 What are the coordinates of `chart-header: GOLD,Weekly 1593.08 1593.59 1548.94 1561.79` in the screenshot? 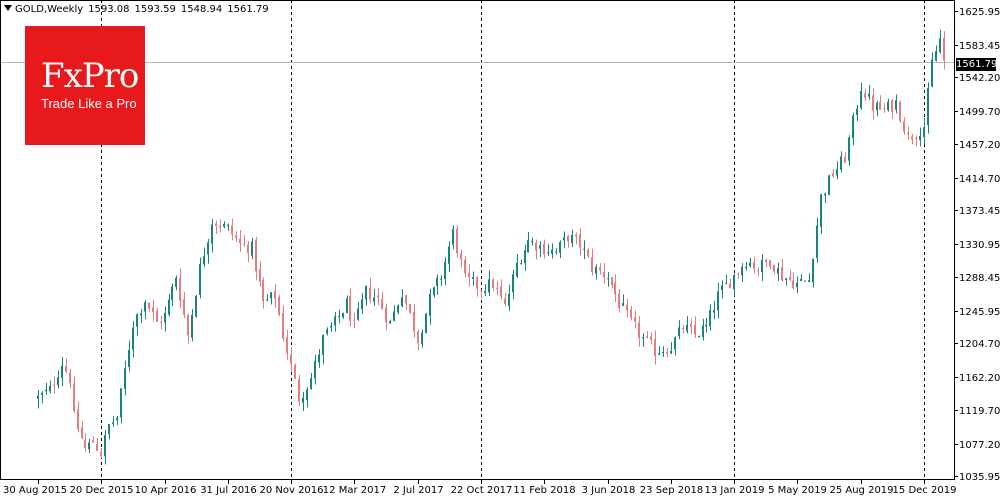 It's located at (139, 9).